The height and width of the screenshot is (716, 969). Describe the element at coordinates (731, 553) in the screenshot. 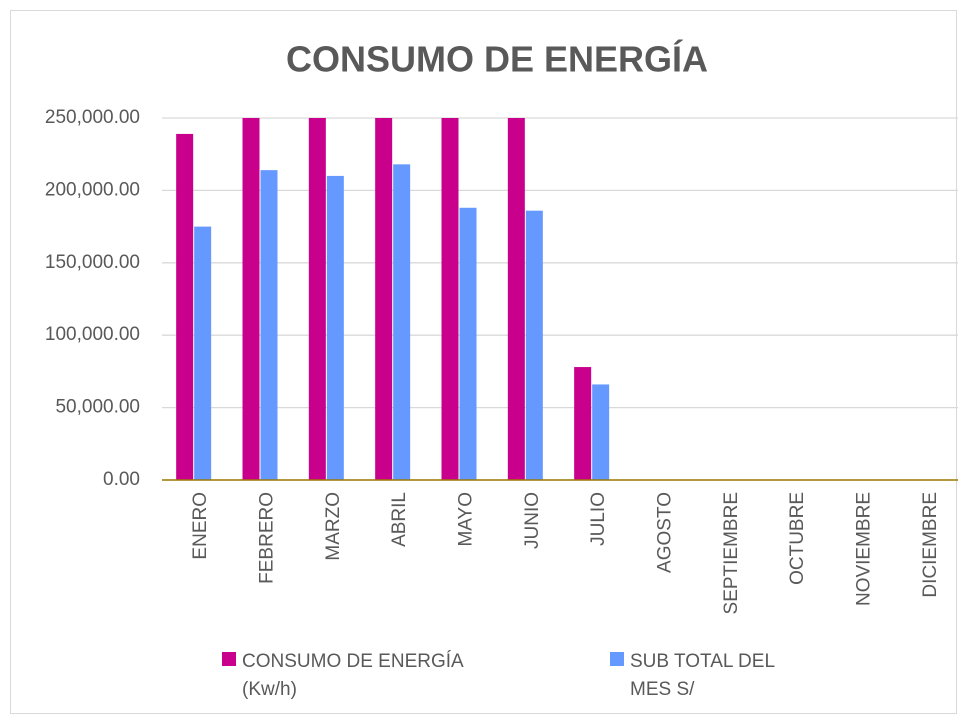

I see `x-tick-label: SEPTIEMBRE` at that location.